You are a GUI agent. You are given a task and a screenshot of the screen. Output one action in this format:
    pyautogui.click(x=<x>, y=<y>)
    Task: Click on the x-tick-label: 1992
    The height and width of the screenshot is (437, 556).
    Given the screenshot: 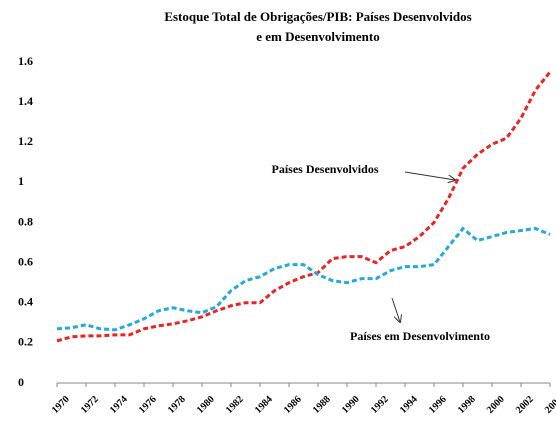 What is the action you would take?
    pyautogui.click(x=380, y=405)
    